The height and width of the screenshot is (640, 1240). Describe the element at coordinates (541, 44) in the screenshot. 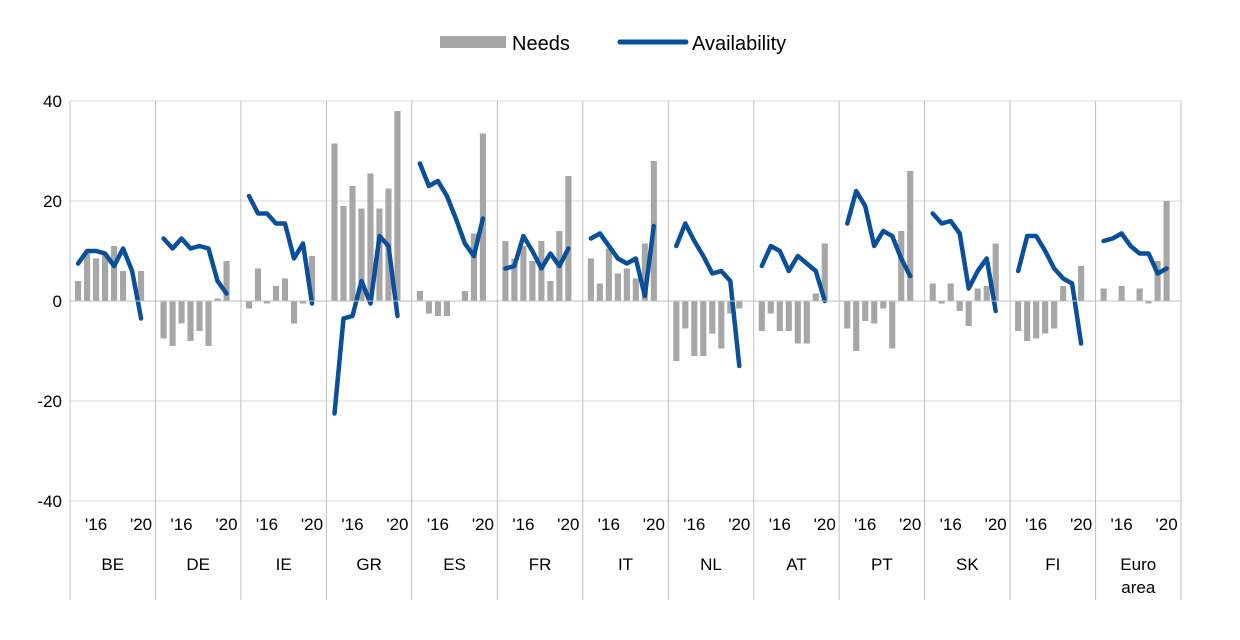

I see `legend-needs-label: Needs` at that location.